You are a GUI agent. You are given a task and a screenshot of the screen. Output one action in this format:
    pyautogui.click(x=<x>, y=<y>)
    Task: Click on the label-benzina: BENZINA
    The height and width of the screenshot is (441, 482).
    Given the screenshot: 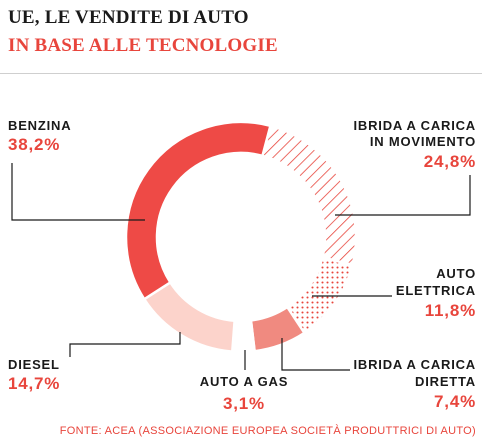 What is the action you would take?
    pyautogui.click(x=40, y=125)
    